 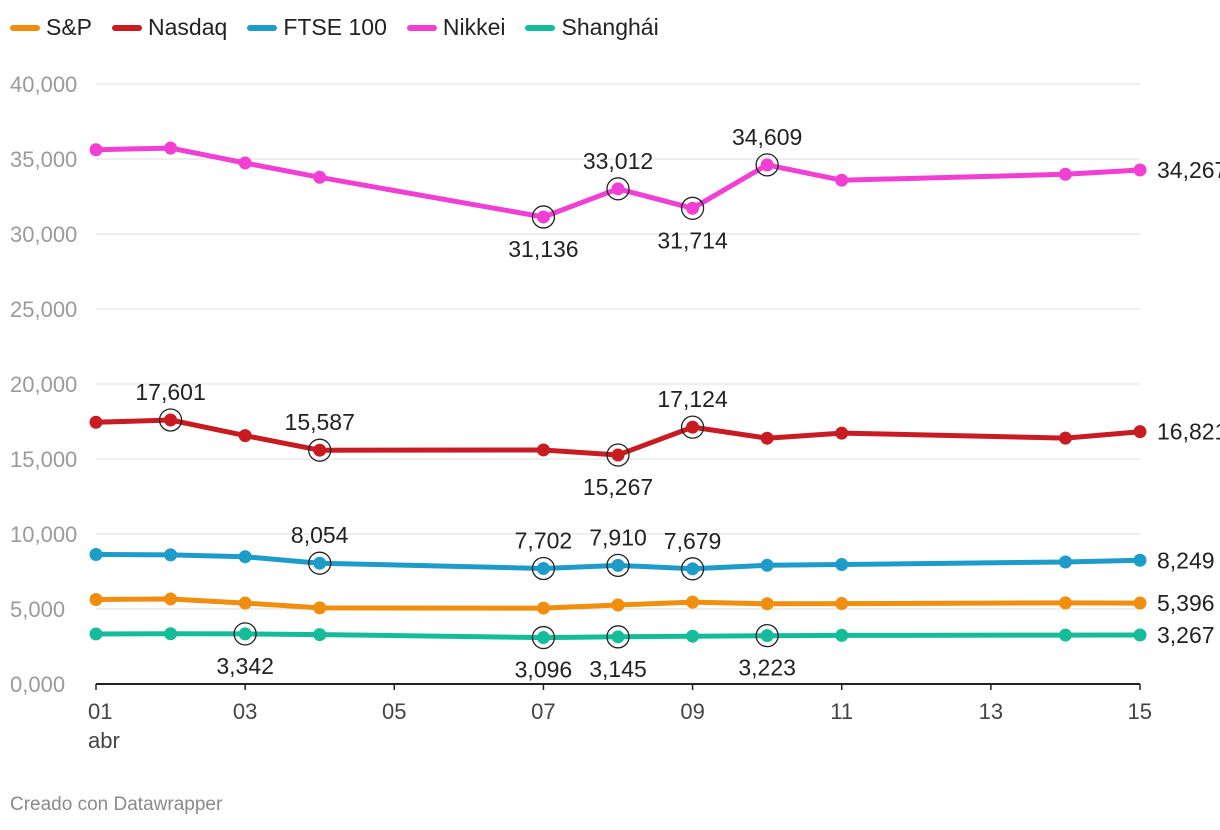 What do you see at coordinates (618, 669) in the screenshot?
I see `data-label: 3,145` at bounding box center [618, 669].